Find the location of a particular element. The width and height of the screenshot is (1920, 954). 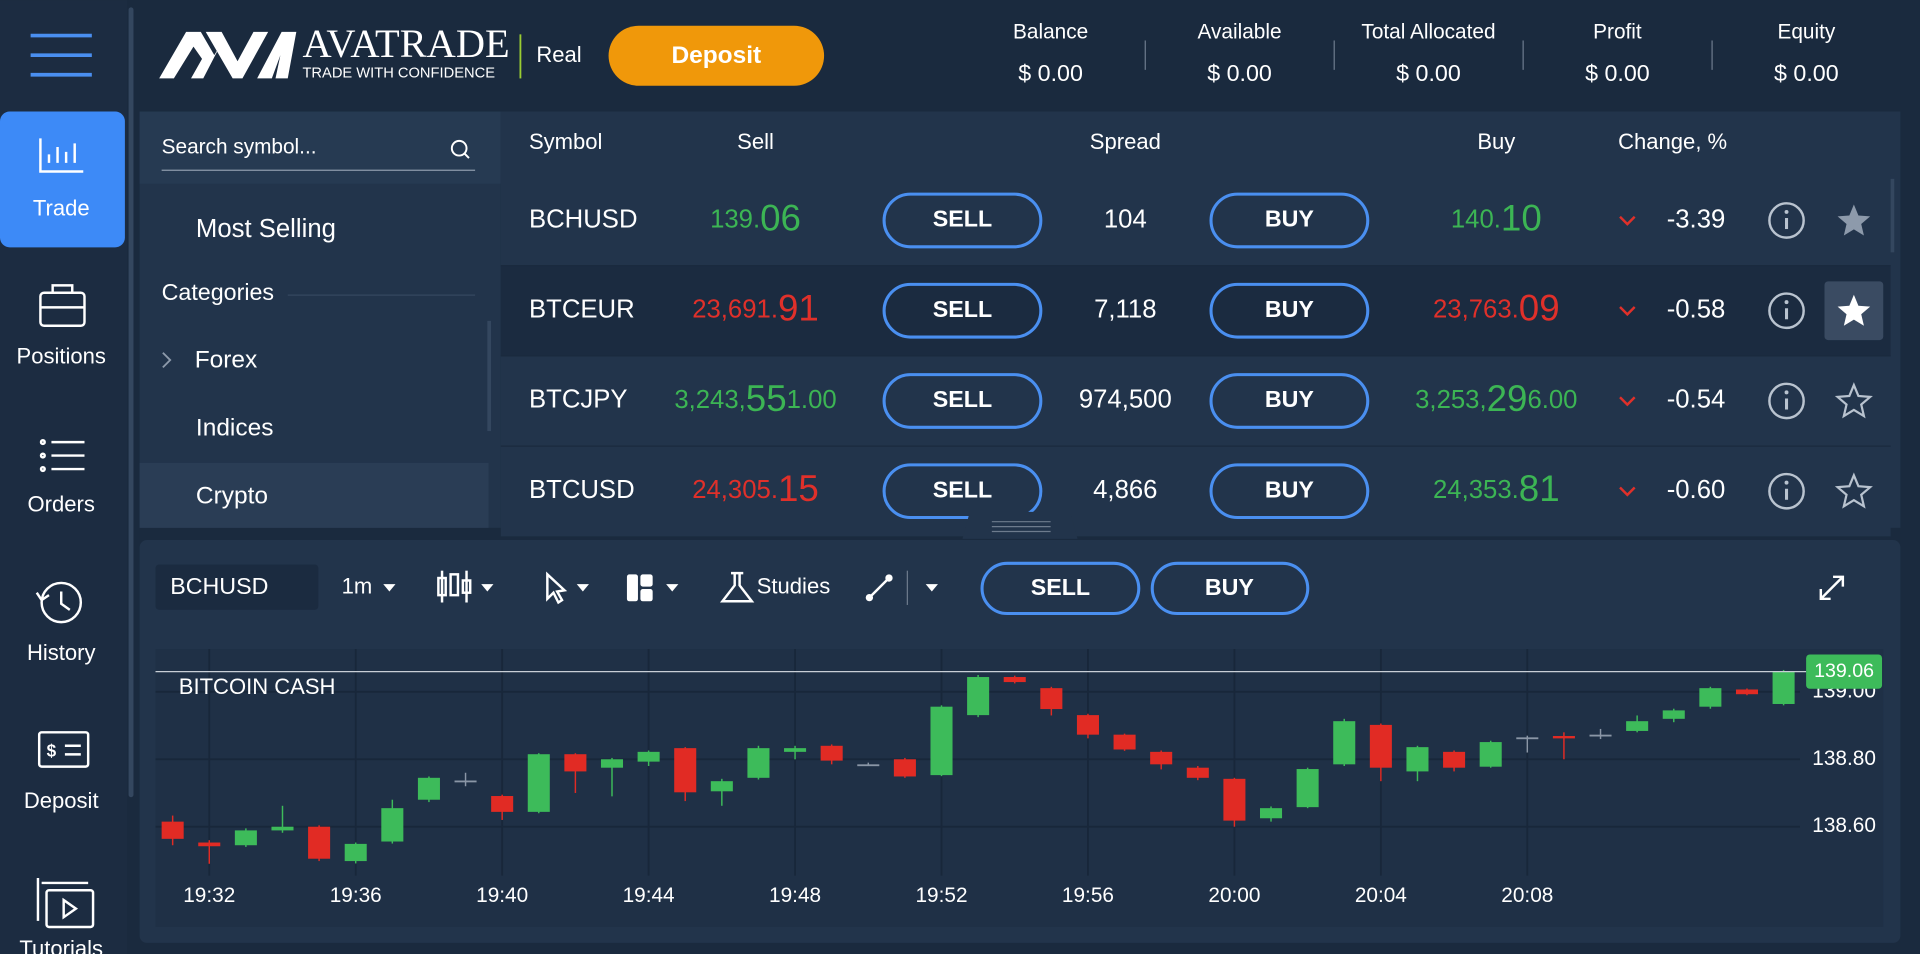

price-part: 24,353. is located at coordinates (1476, 490).